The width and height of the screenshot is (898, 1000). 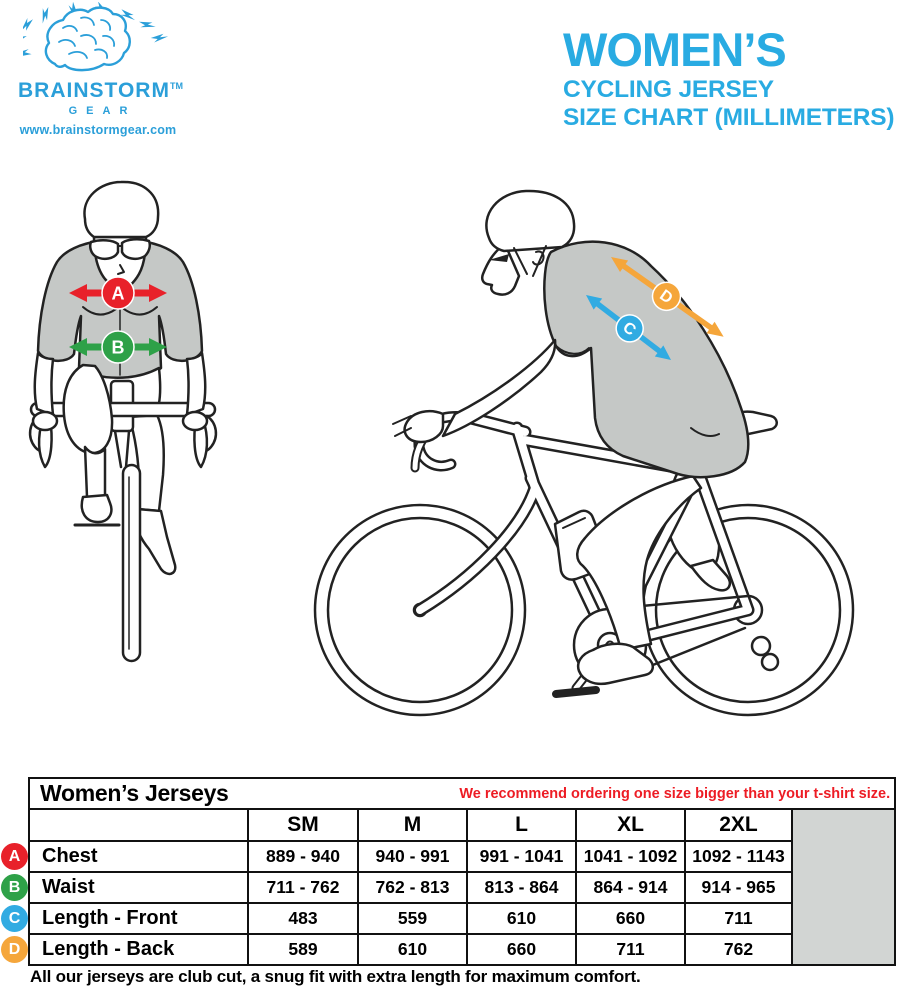 What do you see at coordinates (412, 918) in the screenshot?
I see `value-cell: 559` at bounding box center [412, 918].